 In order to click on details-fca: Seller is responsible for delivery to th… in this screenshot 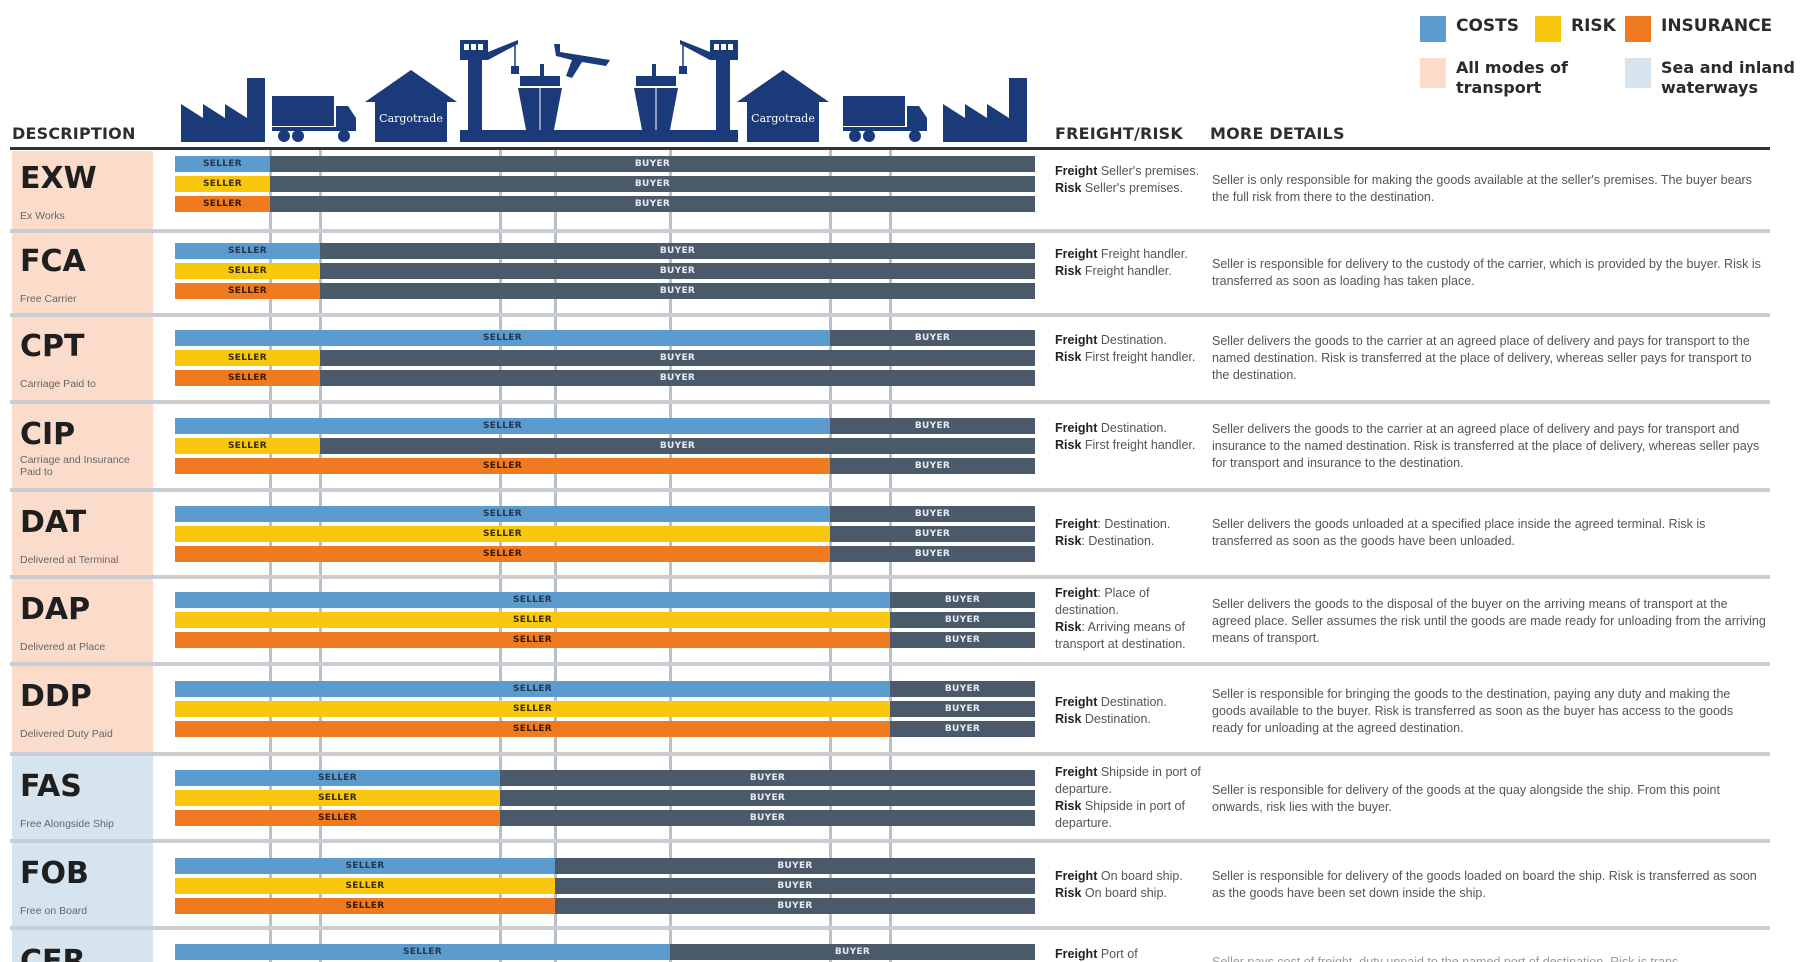, I will do `click(1486, 272)`.